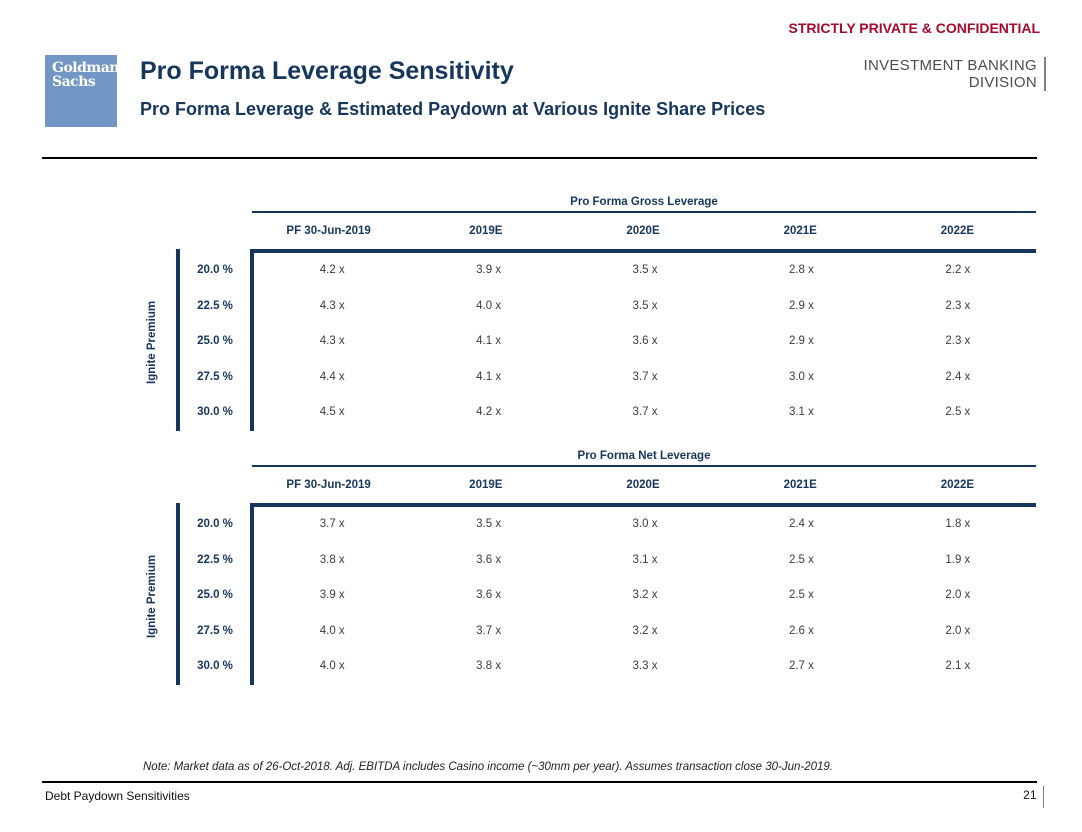 This screenshot has width=1082, height=832. I want to click on confidential-banner: STRICTLY PRIVATE & CONFIDENTIAL, so click(914, 28).